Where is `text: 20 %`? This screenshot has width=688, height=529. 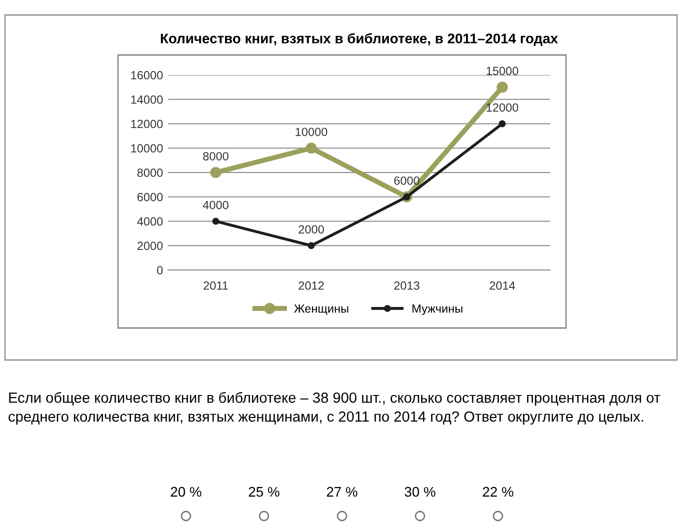 text: 20 % is located at coordinates (186, 491).